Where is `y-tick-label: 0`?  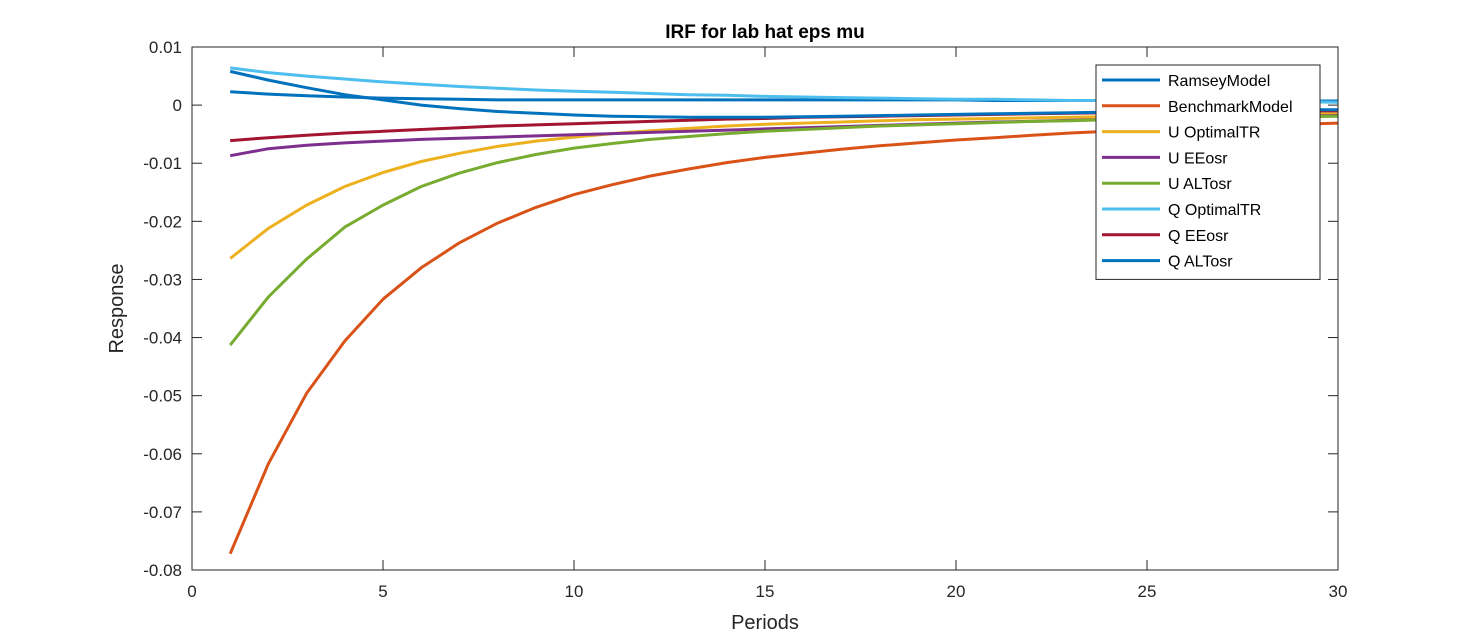 y-tick-label: 0 is located at coordinates (177, 105).